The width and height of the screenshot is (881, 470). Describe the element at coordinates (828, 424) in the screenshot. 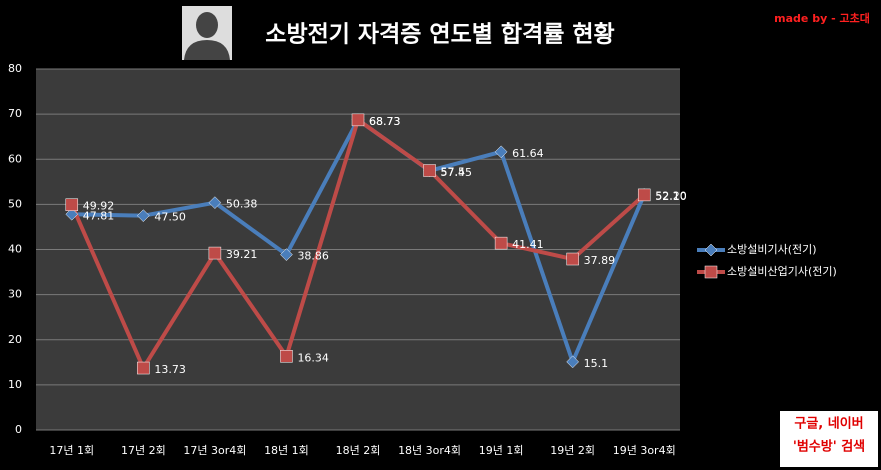

I see `note-line: 구글, 네이버` at that location.